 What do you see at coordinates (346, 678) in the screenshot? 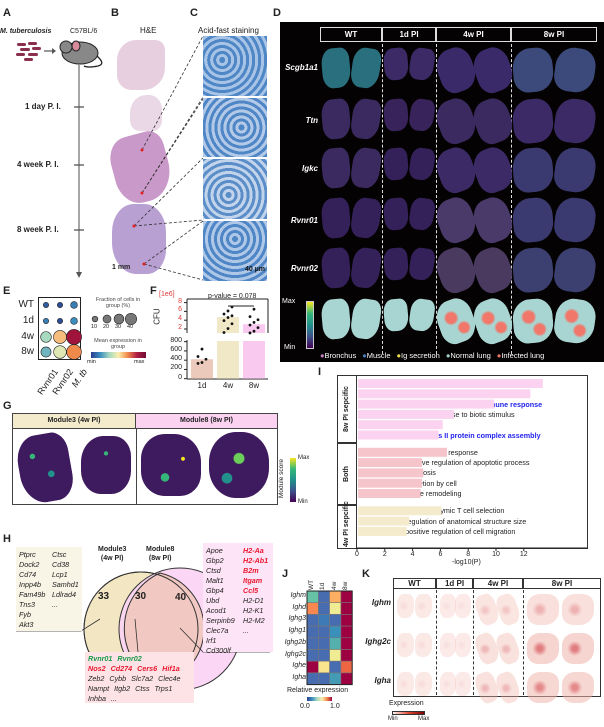
I see `j-cell-Igha-8w` at bounding box center [346, 678].